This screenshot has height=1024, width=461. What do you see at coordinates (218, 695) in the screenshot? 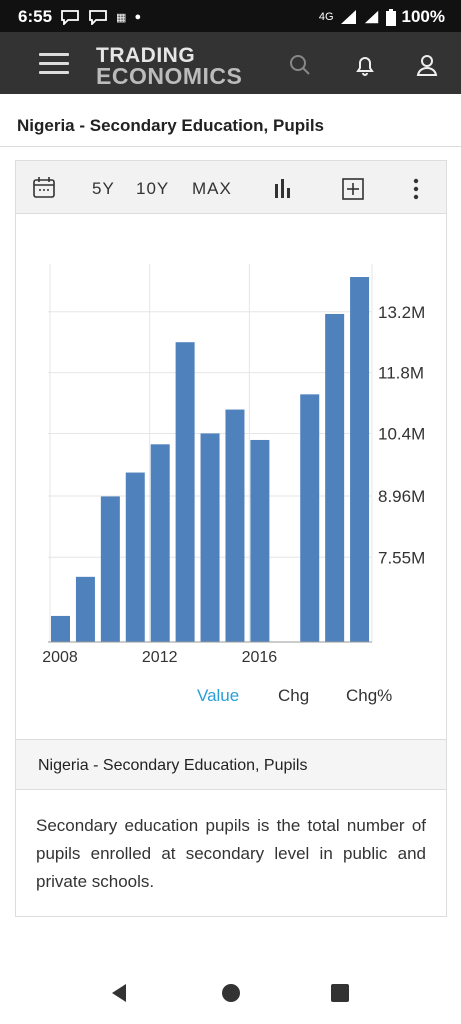
I see `legend-value: Value` at bounding box center [218, 695].